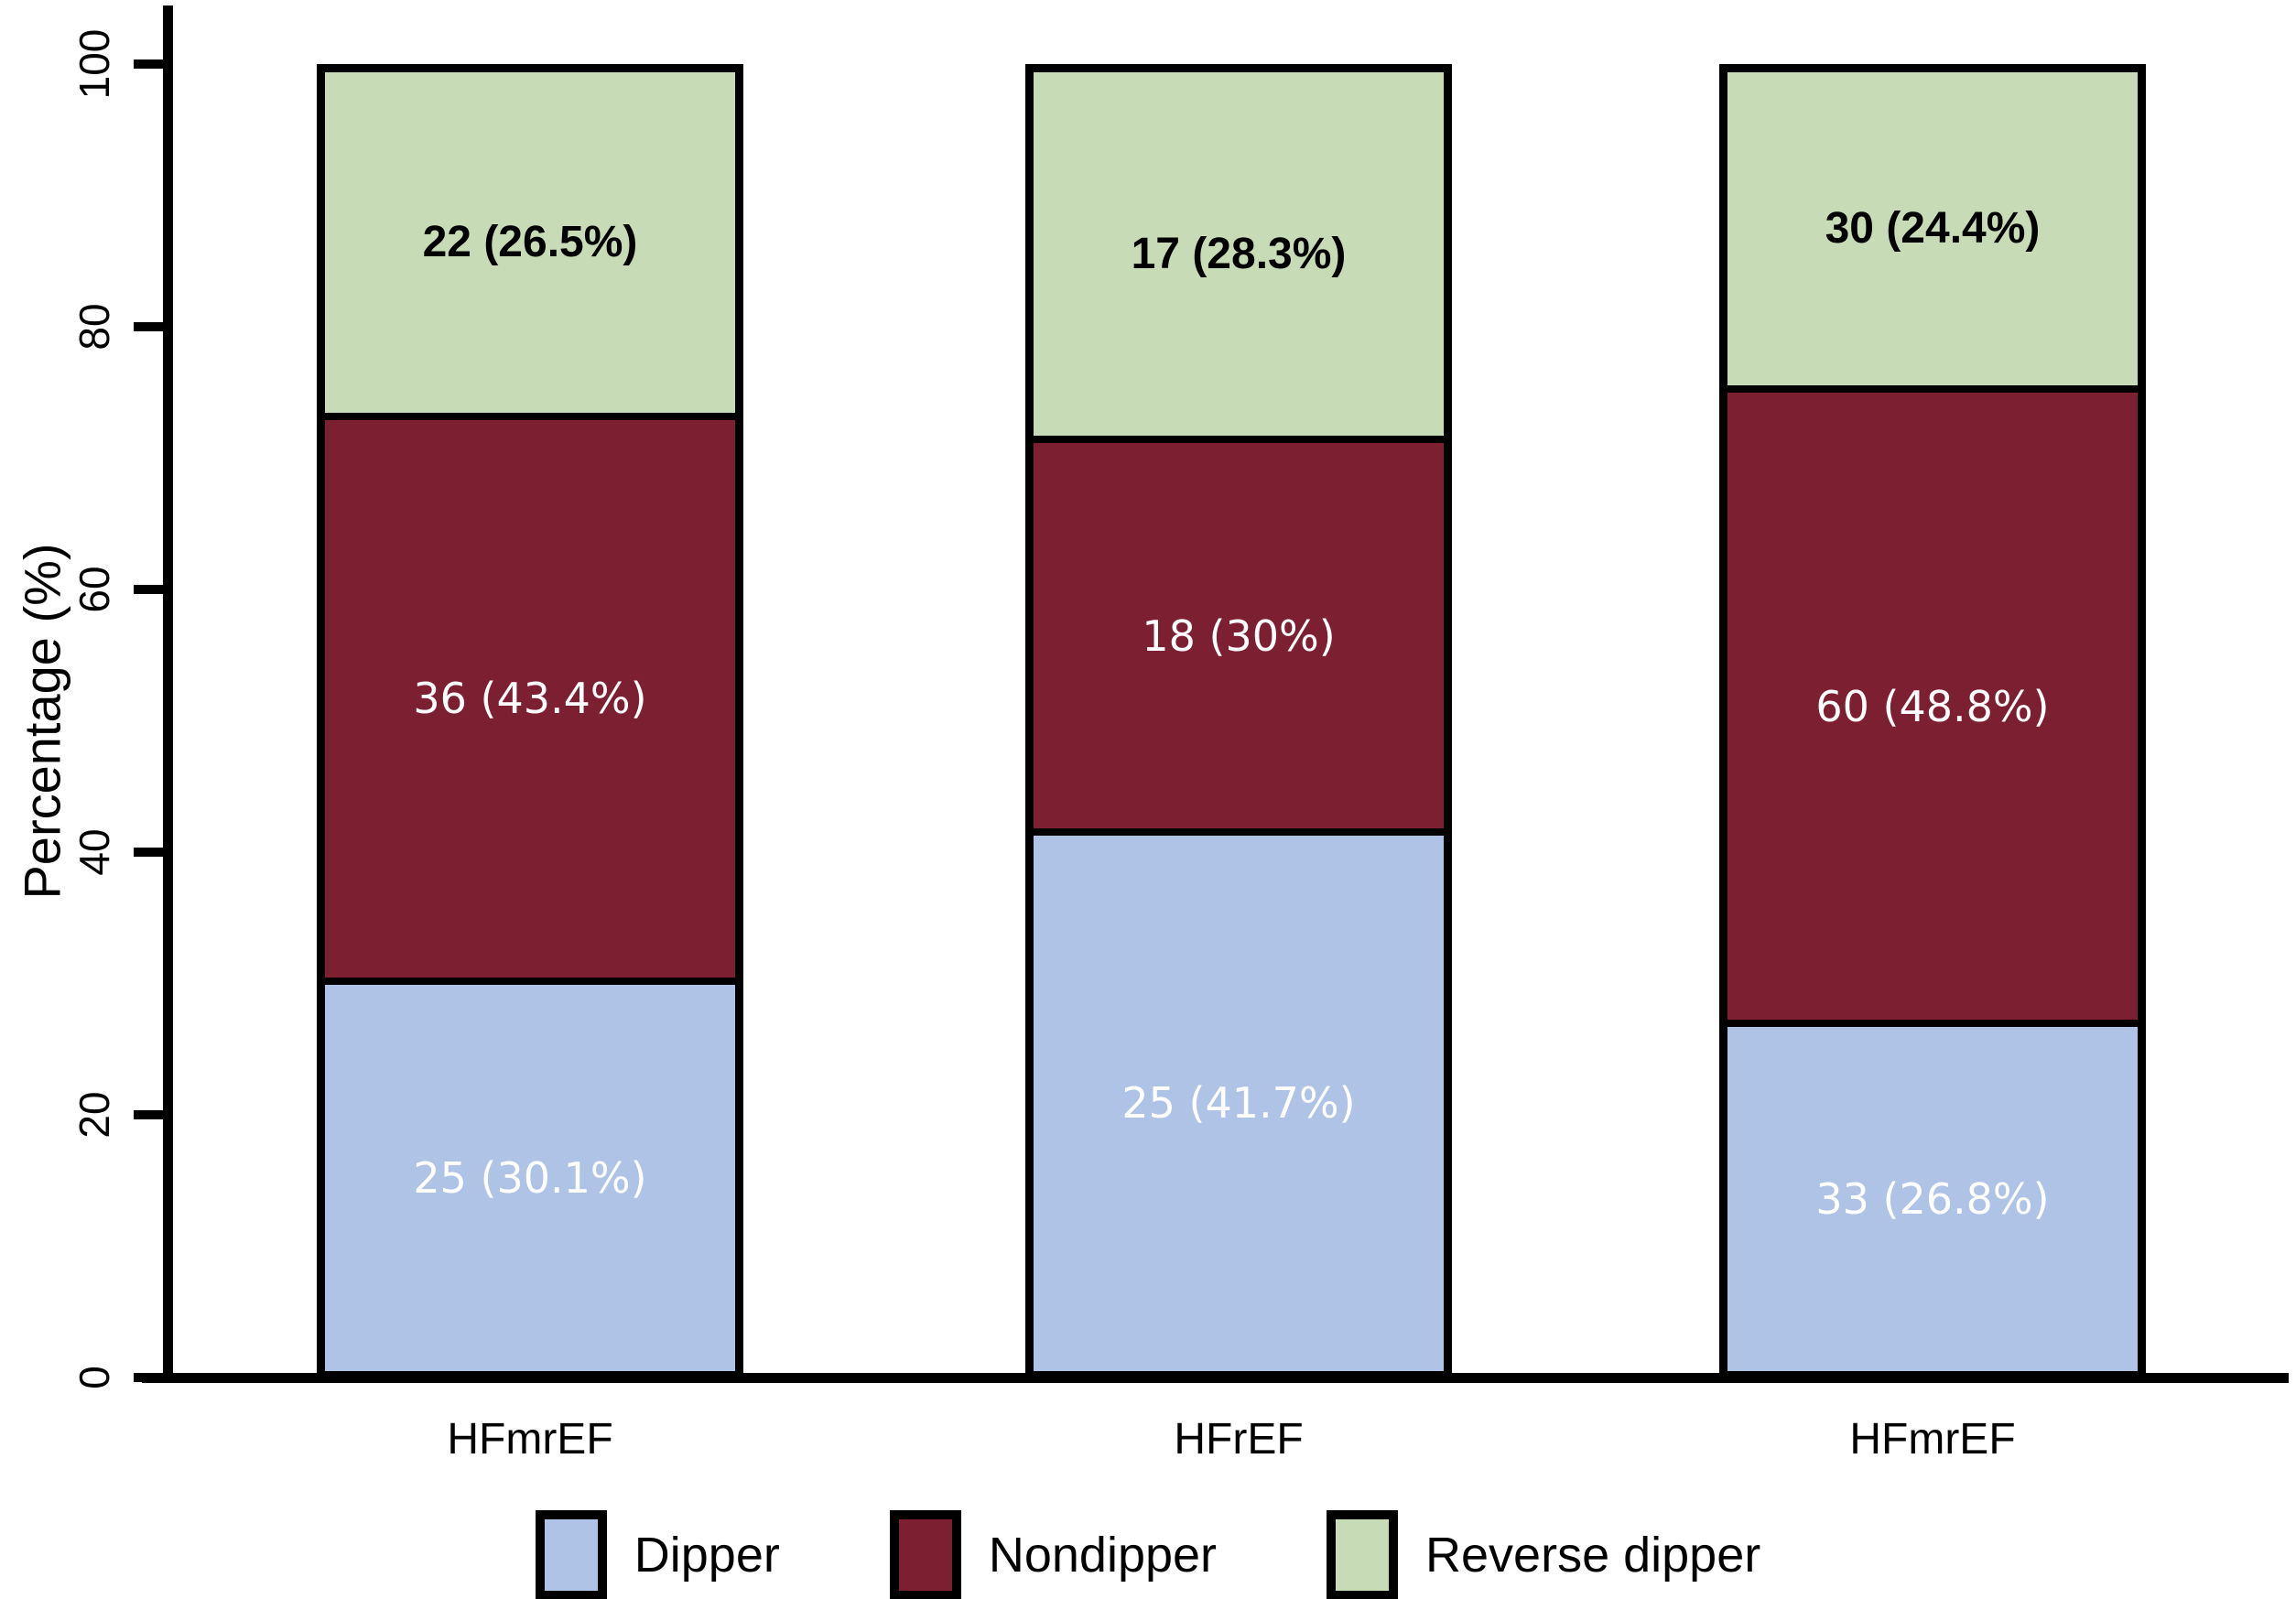  I want to click on legend: Dipper Nondipper Reverse dipper, so click(1148, 1555).